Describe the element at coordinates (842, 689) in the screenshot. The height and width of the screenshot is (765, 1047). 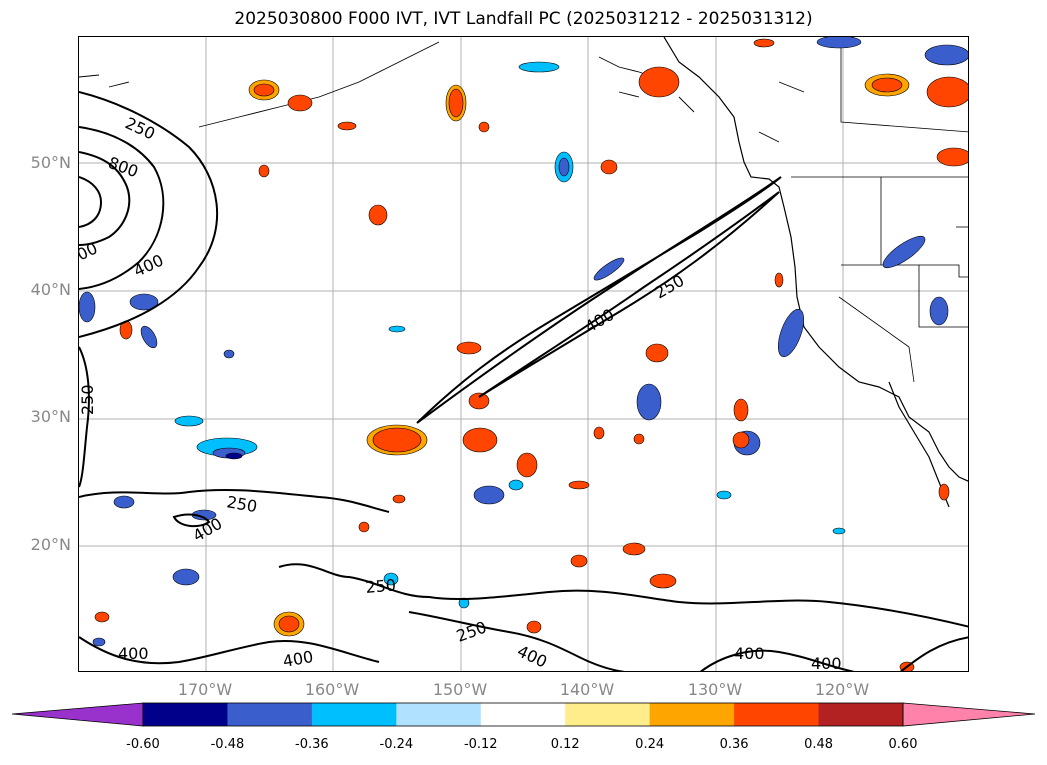
I see `lon-label-120w: 120°W` at that location.